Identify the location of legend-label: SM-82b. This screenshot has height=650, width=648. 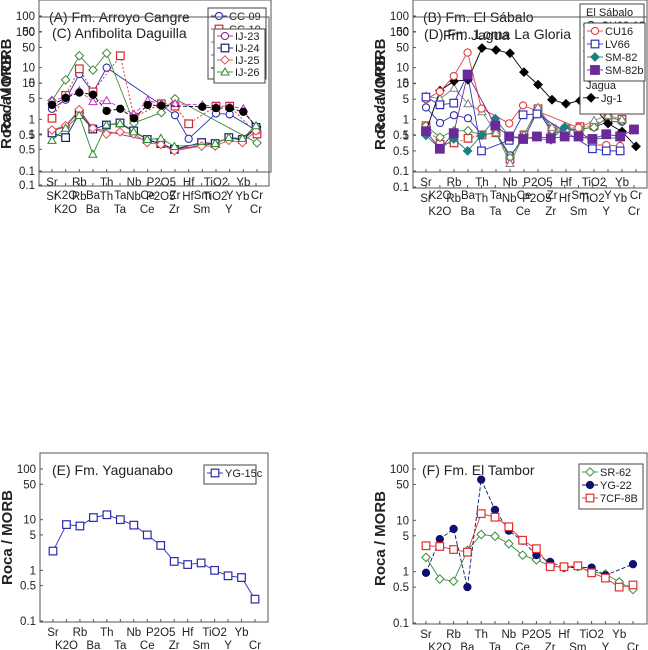
(624, 71).